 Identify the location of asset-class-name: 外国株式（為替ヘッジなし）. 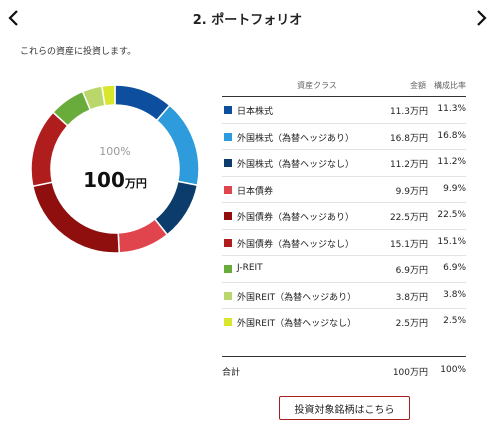
(296, 165).